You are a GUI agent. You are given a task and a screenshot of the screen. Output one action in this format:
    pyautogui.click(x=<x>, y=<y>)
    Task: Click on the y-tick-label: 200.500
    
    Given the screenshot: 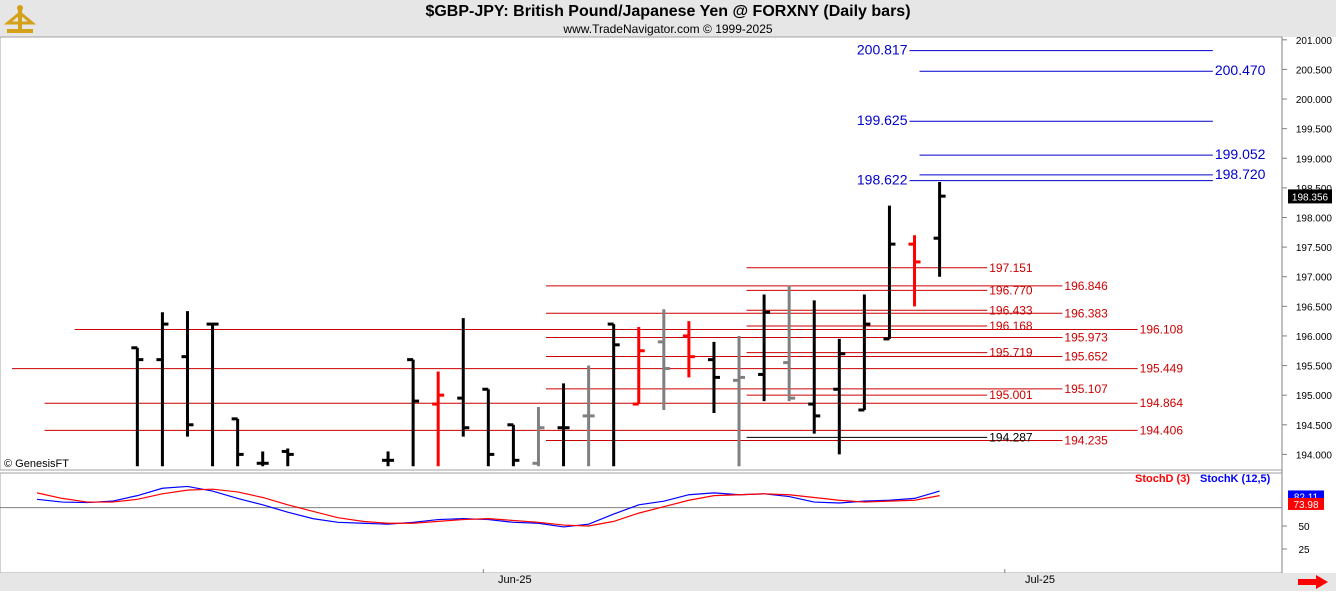 What is the action you would take?
    pyautogui.click(x=1314, y=70)
    